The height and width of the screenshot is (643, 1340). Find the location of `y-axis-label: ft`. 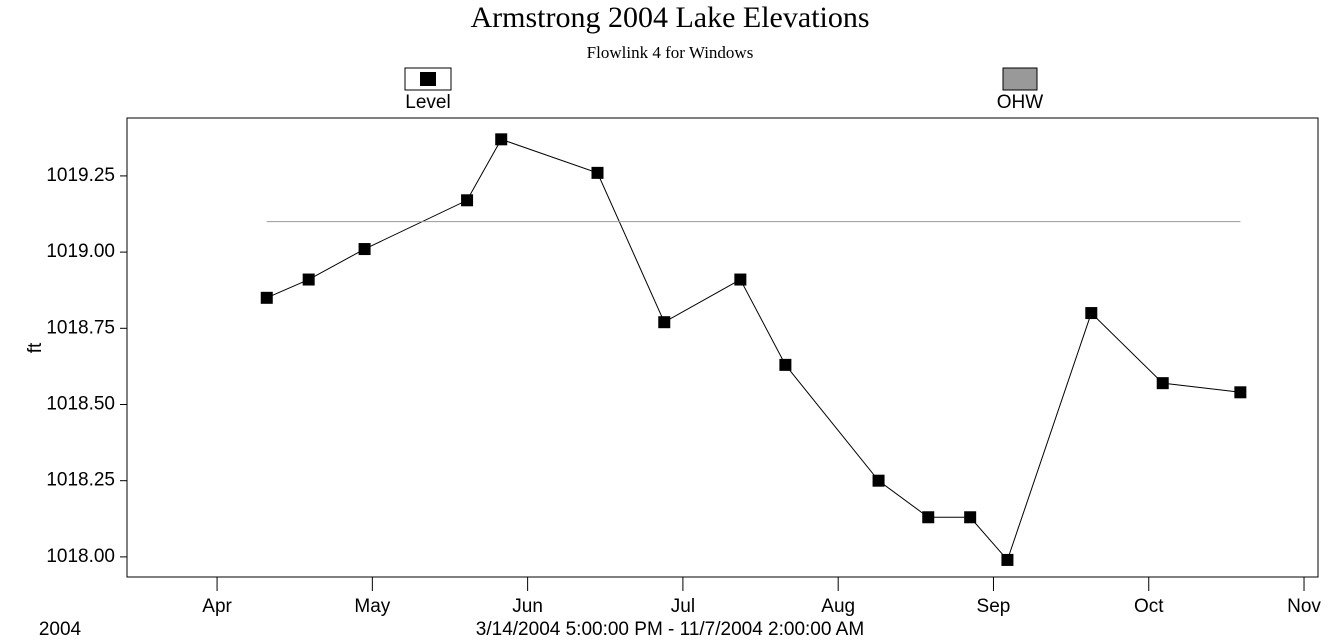

y-axis-label: ft is located at coordinates (35, 347).